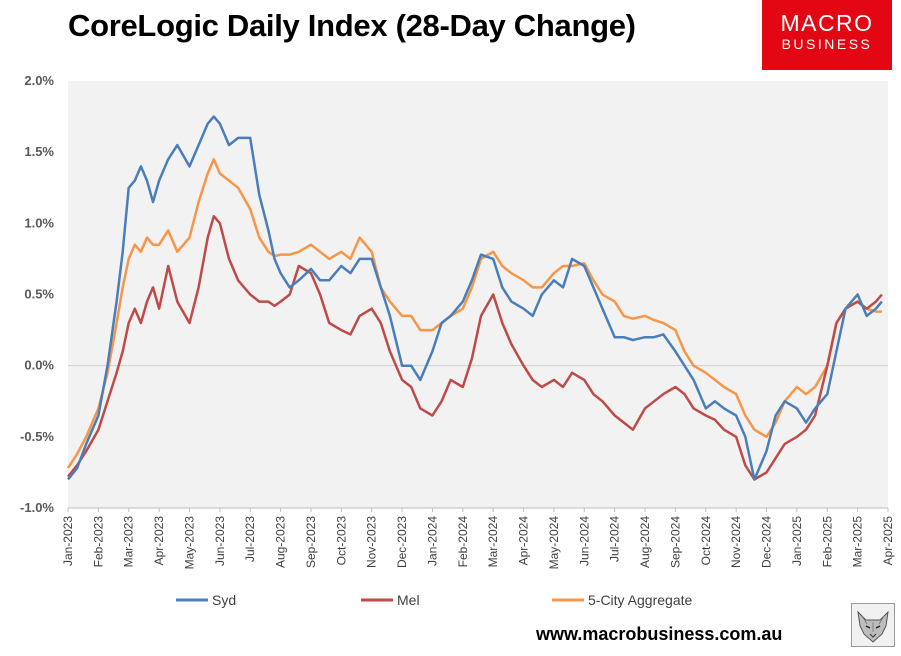 The image size is (901, 656). I want to click on page-title: CoreLogic Daily Index (28-Day Change), so click(352, 25).